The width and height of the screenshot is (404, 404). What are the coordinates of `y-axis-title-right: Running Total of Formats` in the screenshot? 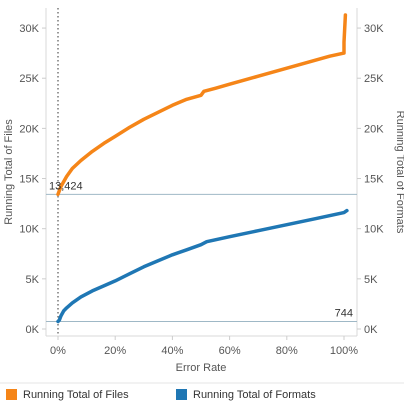 It's located at (399, 172).